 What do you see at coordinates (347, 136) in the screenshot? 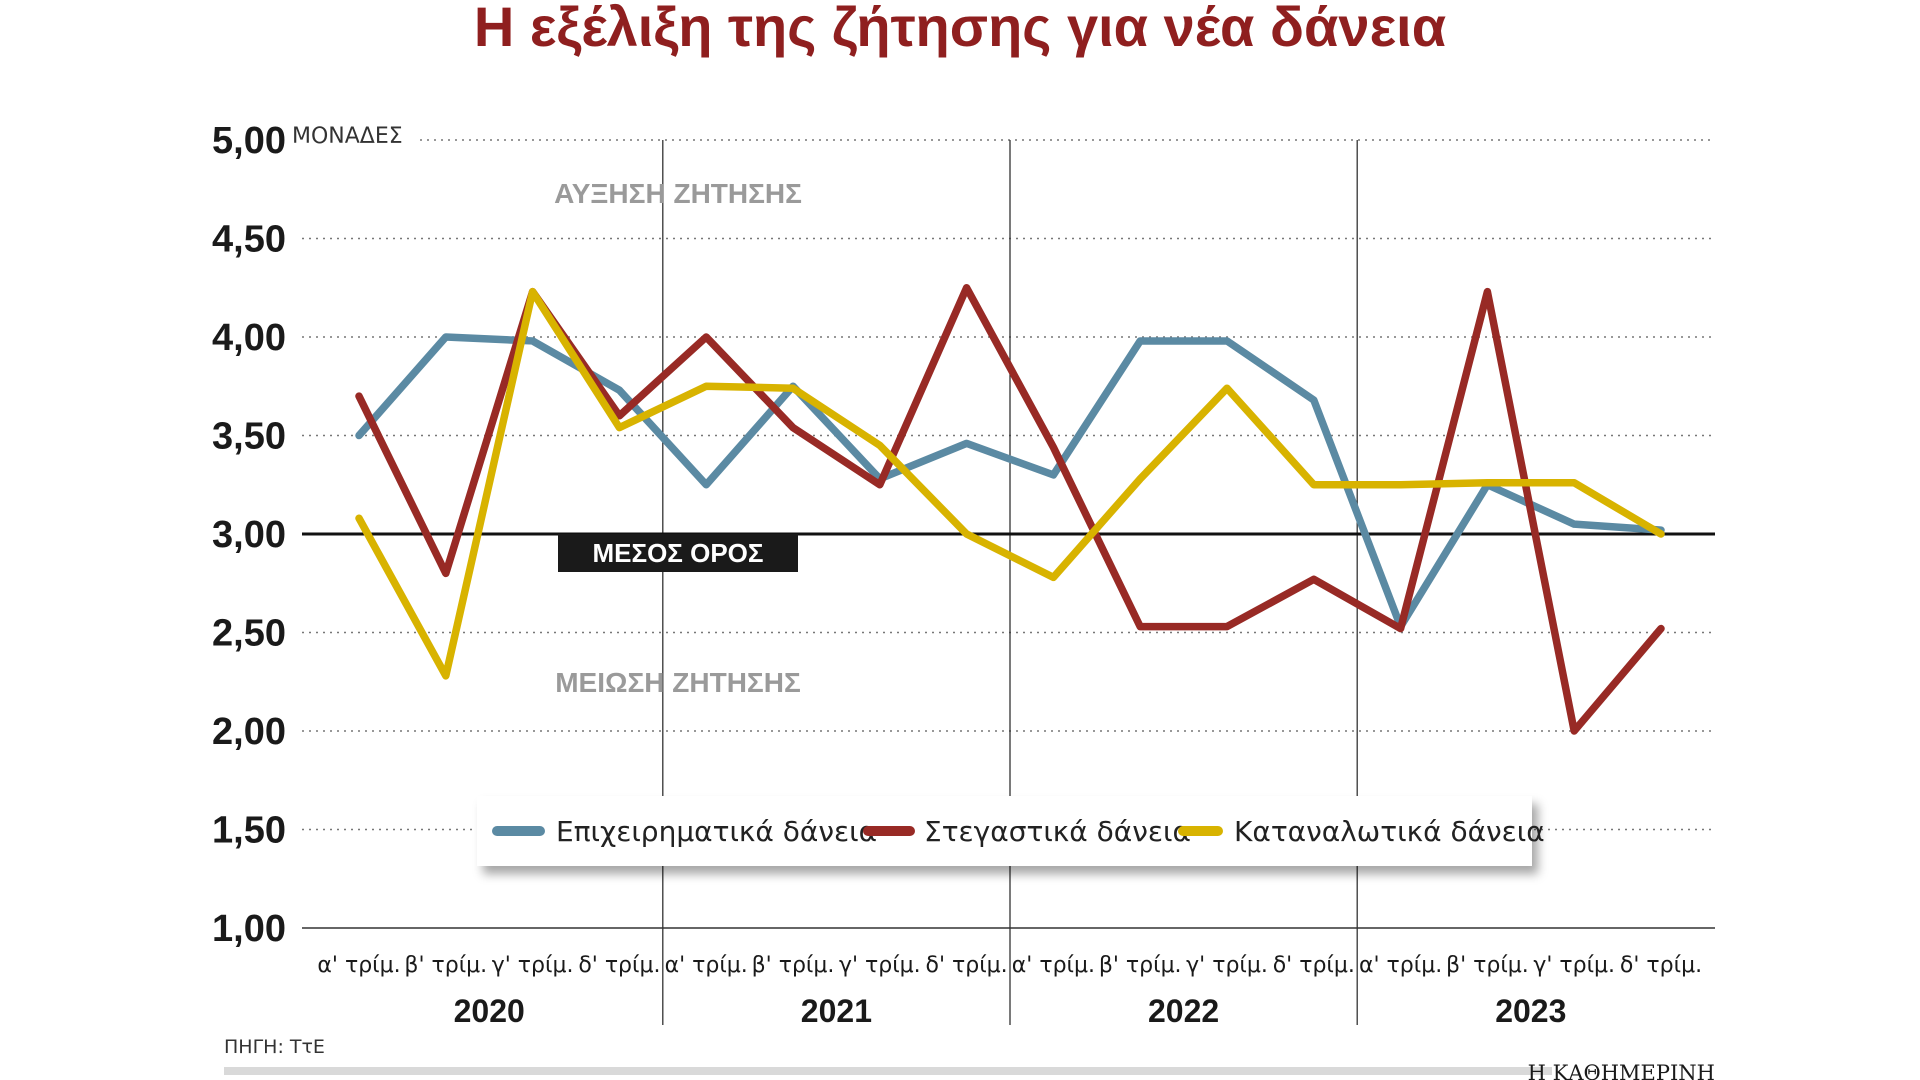
I see `y-axis-unit: ΜΟΝΑΔΕΣ` at bounding box center [347, 136].